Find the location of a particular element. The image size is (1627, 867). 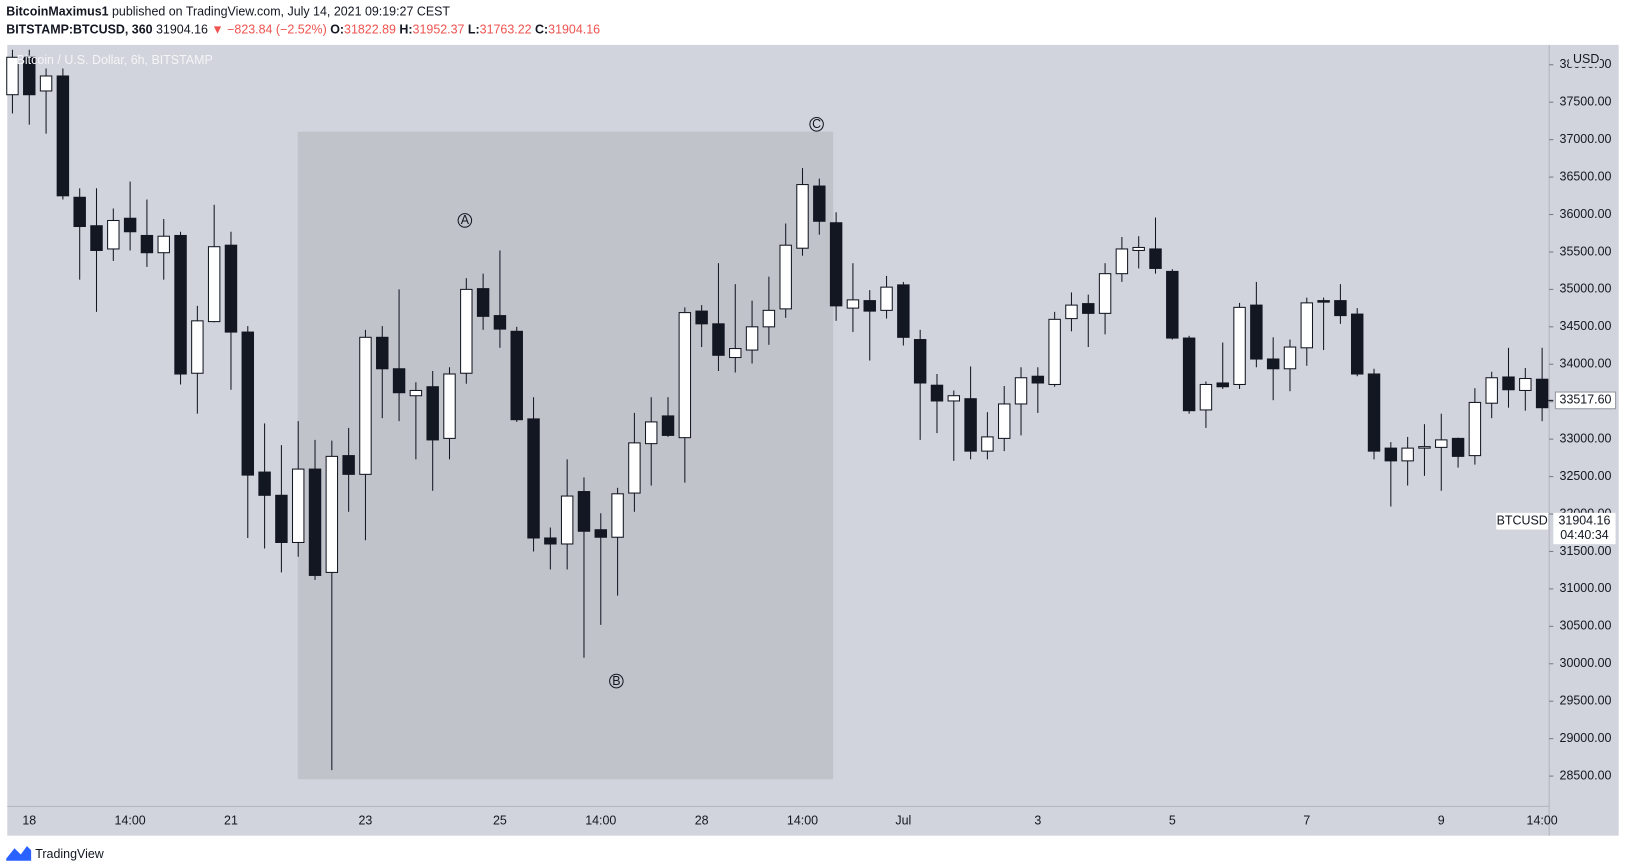

symbol-label: BTCUSD is located at coordinates (1522, 520).